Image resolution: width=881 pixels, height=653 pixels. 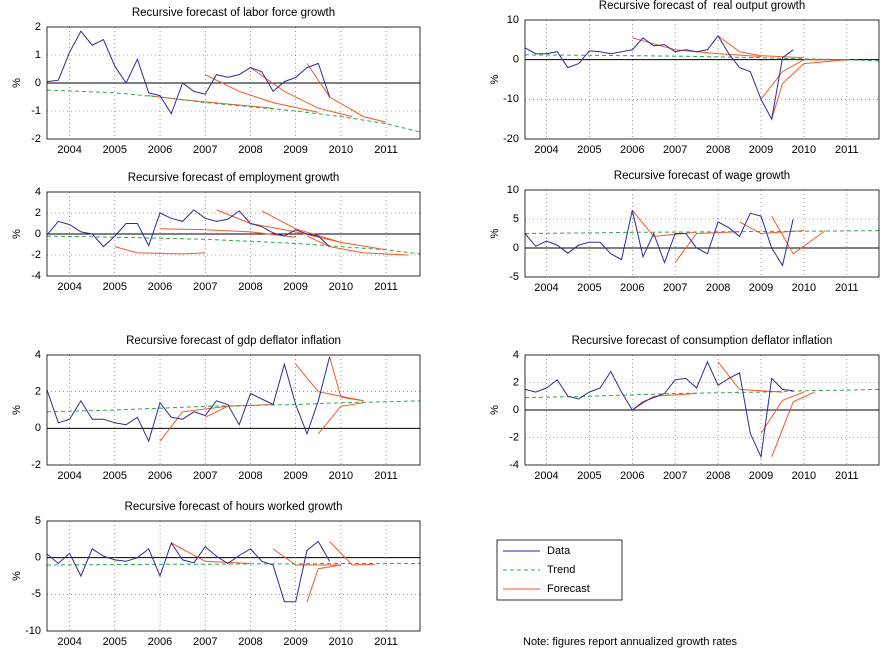 I want to click on y-tick-label: 2, so click(x=516, y=382).